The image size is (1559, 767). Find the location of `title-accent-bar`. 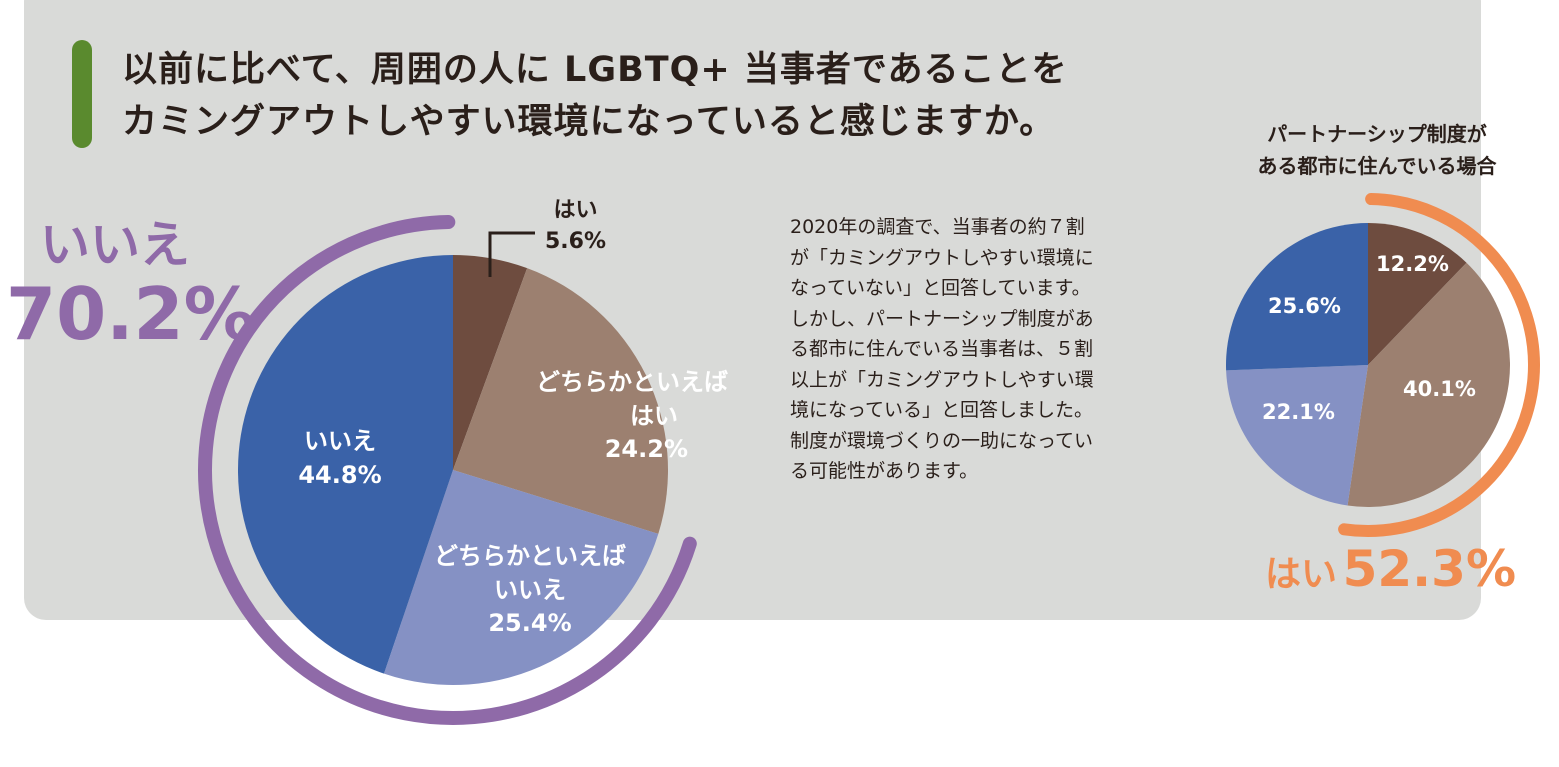

title-accent-bar is located at coordinates (82, 94).